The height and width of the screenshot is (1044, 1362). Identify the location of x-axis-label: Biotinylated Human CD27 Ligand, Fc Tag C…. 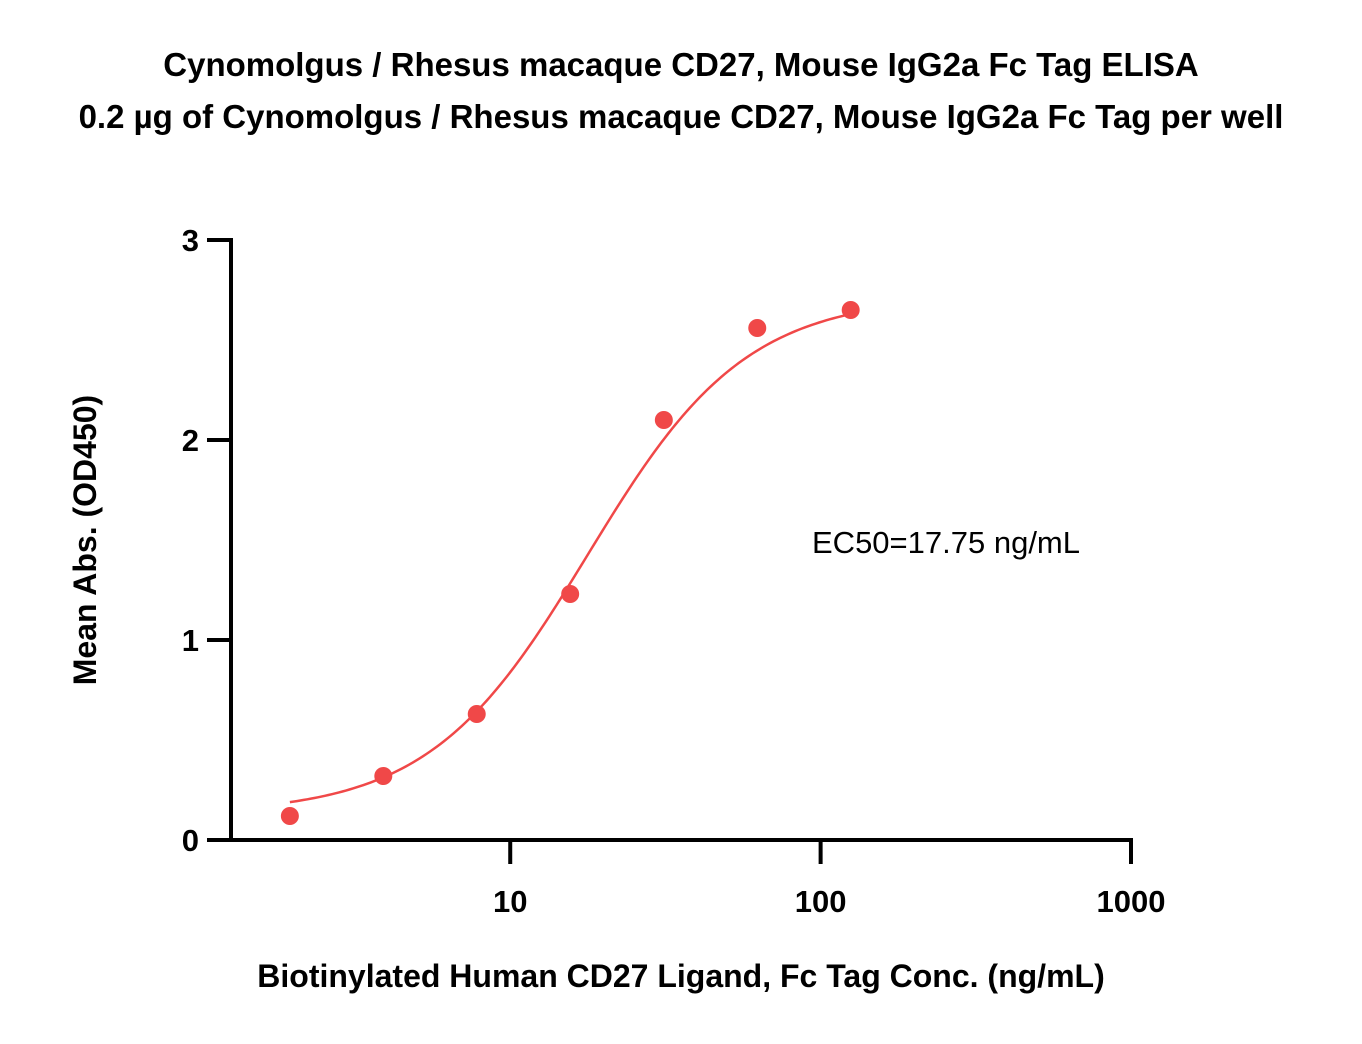
(680, 976).